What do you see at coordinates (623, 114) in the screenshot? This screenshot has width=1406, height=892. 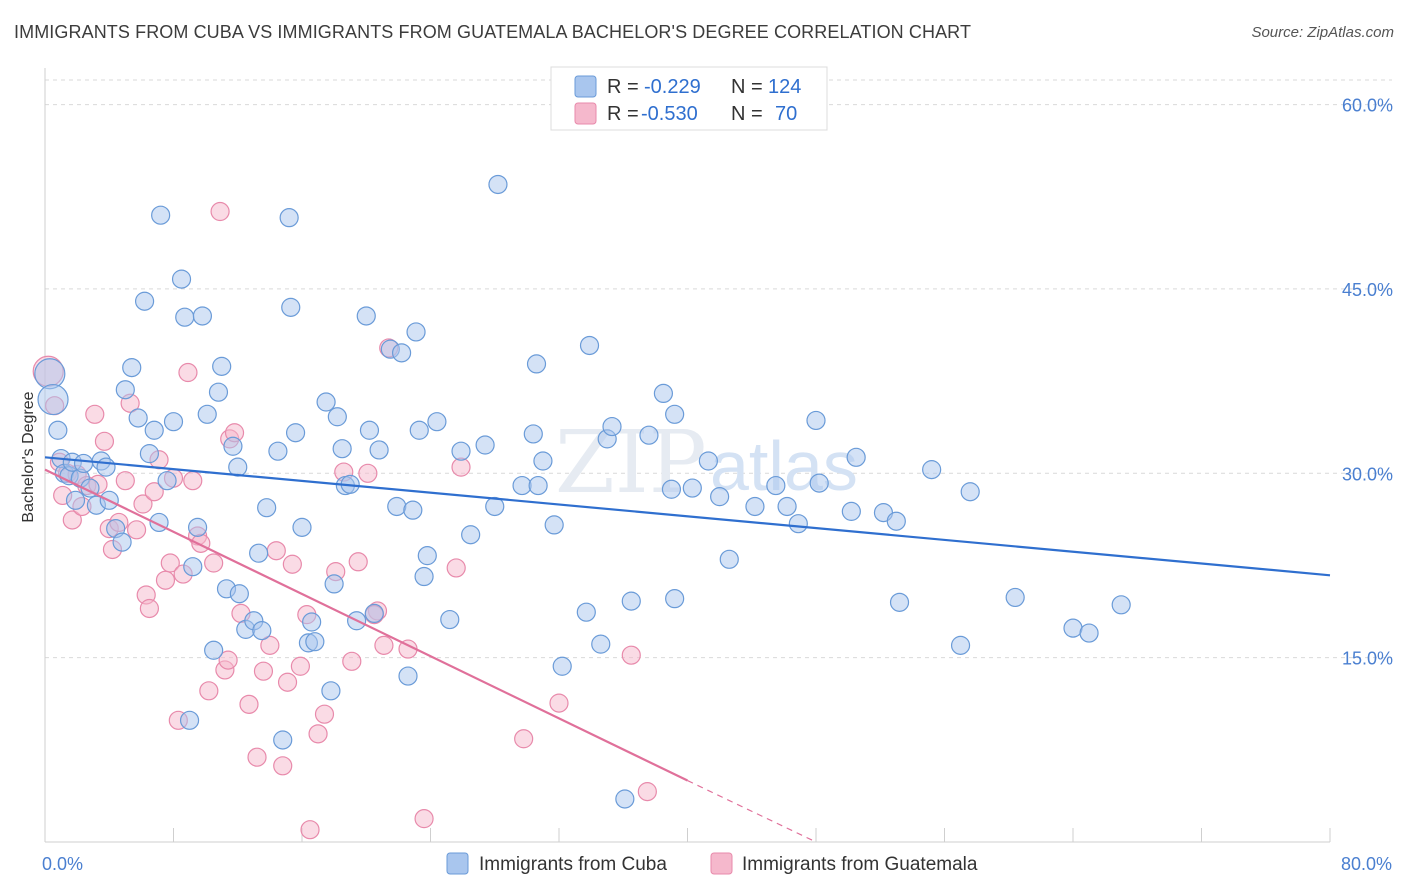 I see `legend-guatemala-r-label: R =` at bounding box center [623, 114].